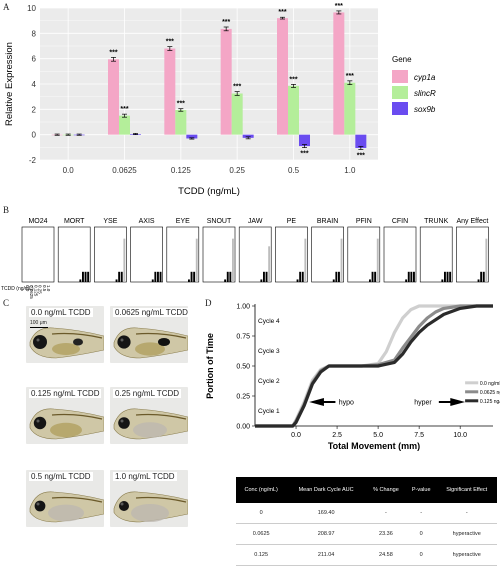 The image size is (500, 566). What do you see at coordinates (243, 367) in the screenshot?
I see `y-tick-label: 0.50` at bounding box center [243, 367].